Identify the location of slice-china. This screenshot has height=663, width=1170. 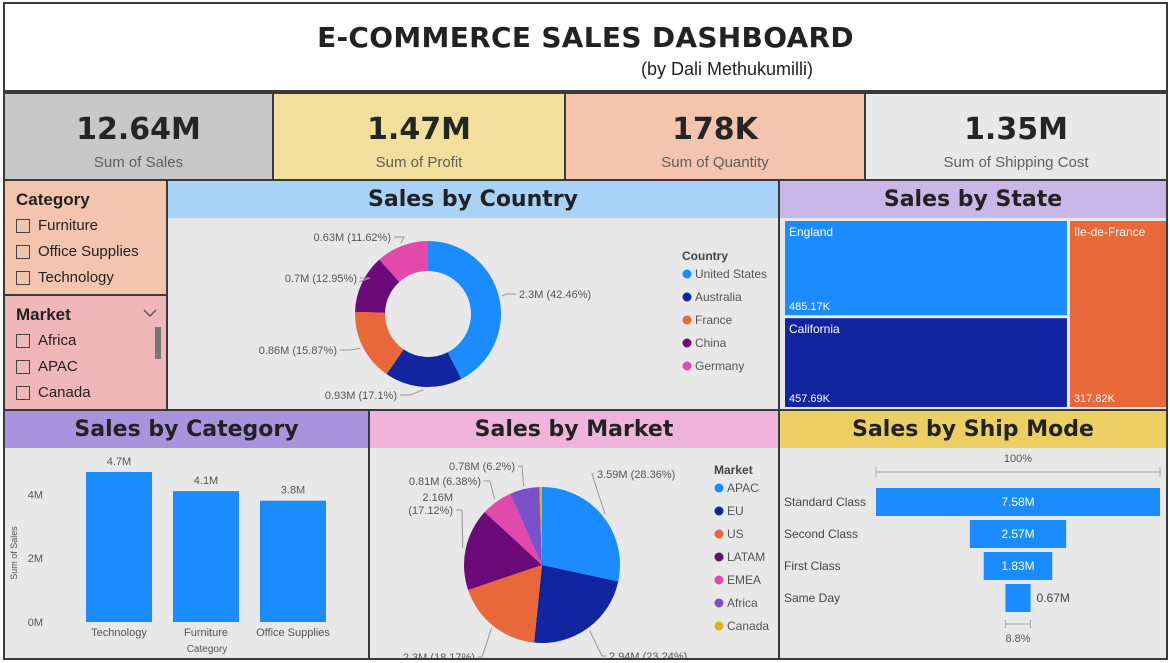
(377, 286).